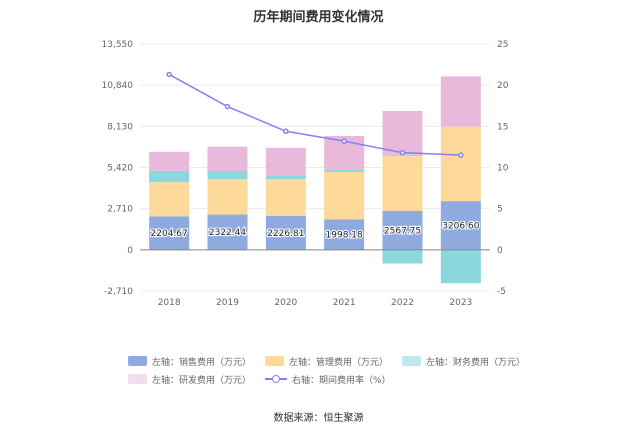 This screenshot has width=637, height=431. What do you see at coordinates (285, 303) in the screenshot?
I see `x-axis-tick-label: 2020` at bounding box center [285, 303].